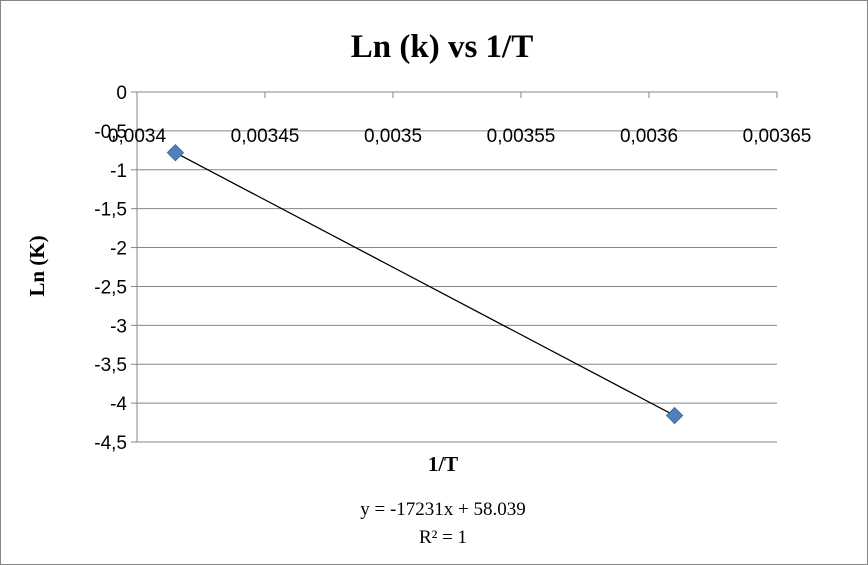 The width and height of the screenshot is (868, 565). Describe the element at coordinates (137, 136) in the screenshot. I see `x-tick-label: 0,0034` at that location.